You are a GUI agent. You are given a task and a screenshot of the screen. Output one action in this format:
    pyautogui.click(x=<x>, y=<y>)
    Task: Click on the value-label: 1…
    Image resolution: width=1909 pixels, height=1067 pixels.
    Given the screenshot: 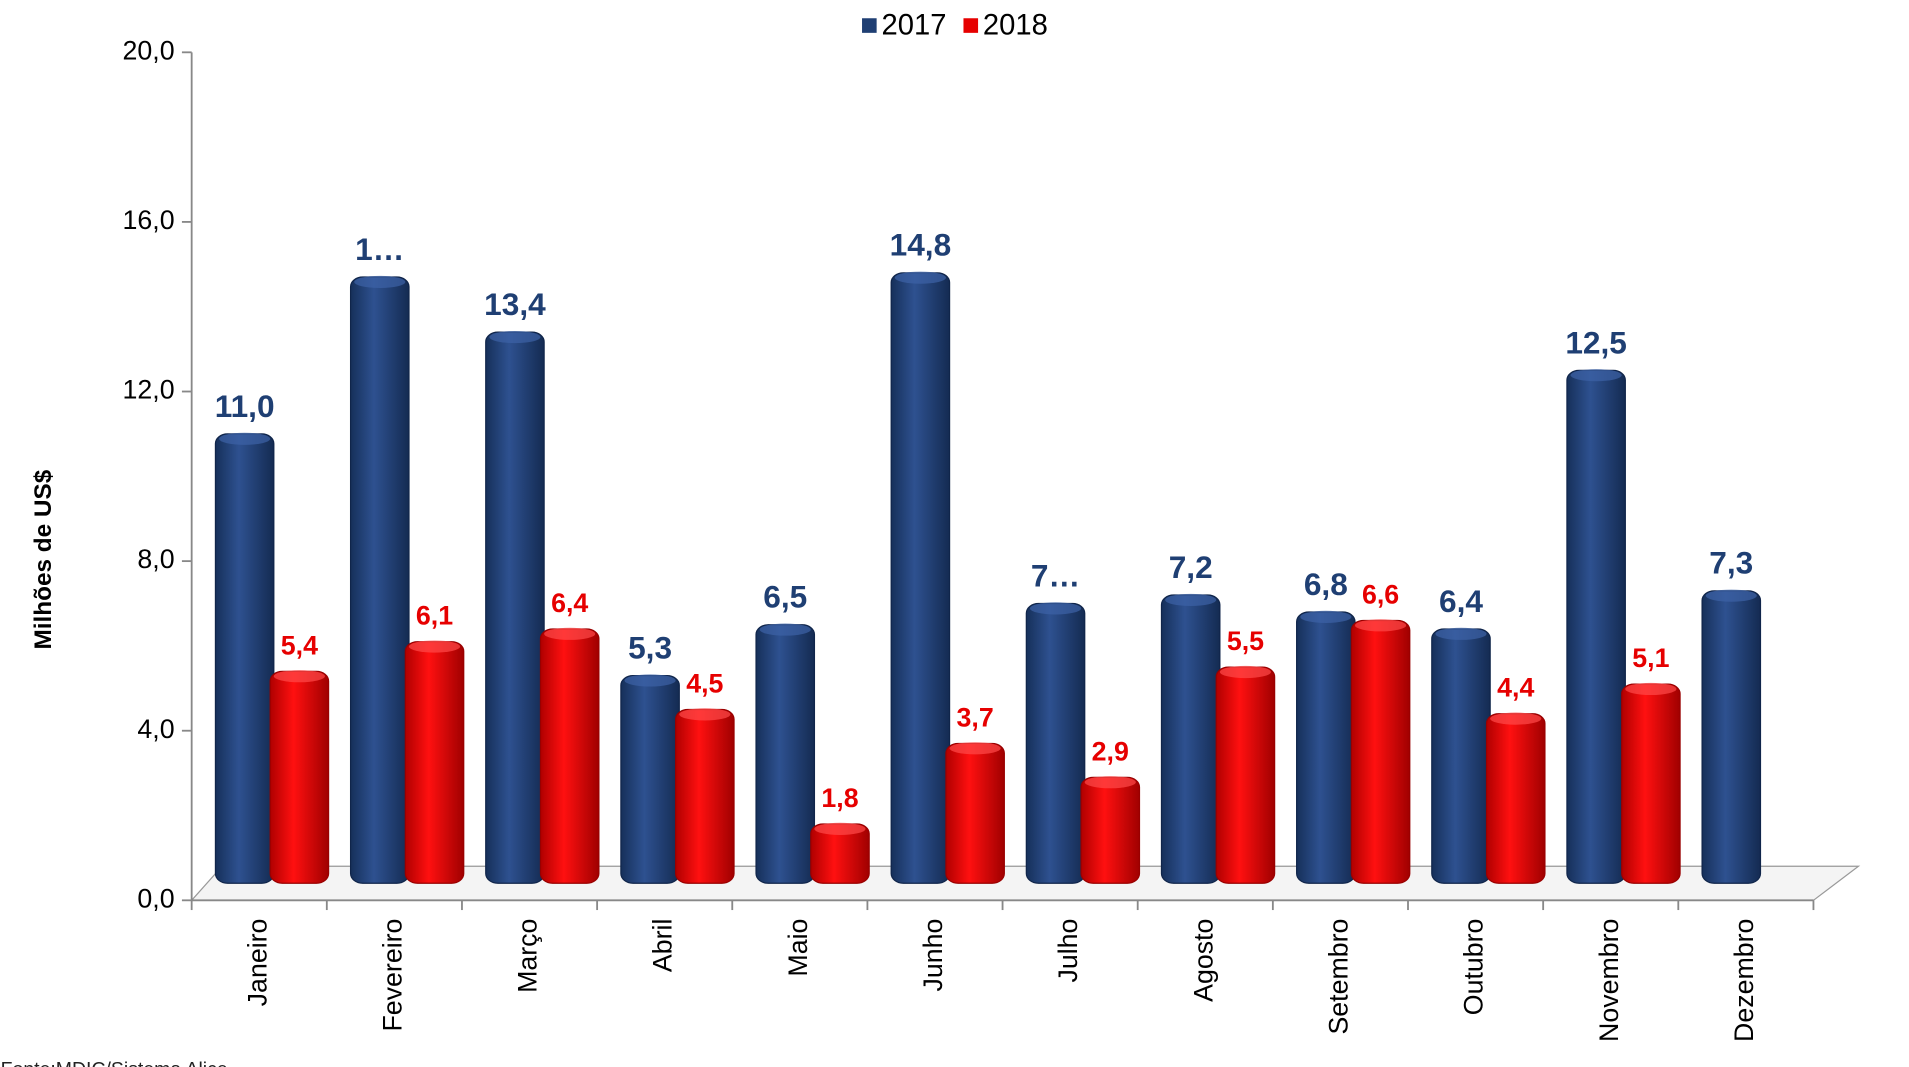 What is the action you would take?
    pyautogui.click(x=379, y=249)
    